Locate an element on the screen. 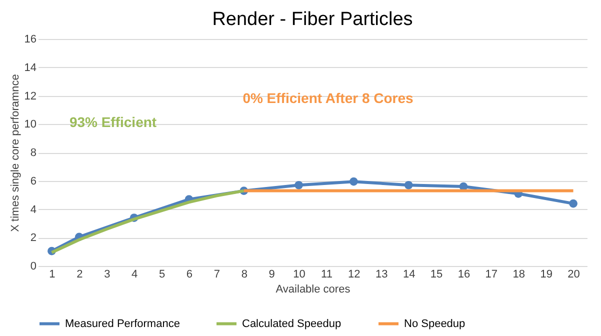 The width and height of the screenshot is (601, 336). y-tick-label: 6 is located at coordinates (33, 181).